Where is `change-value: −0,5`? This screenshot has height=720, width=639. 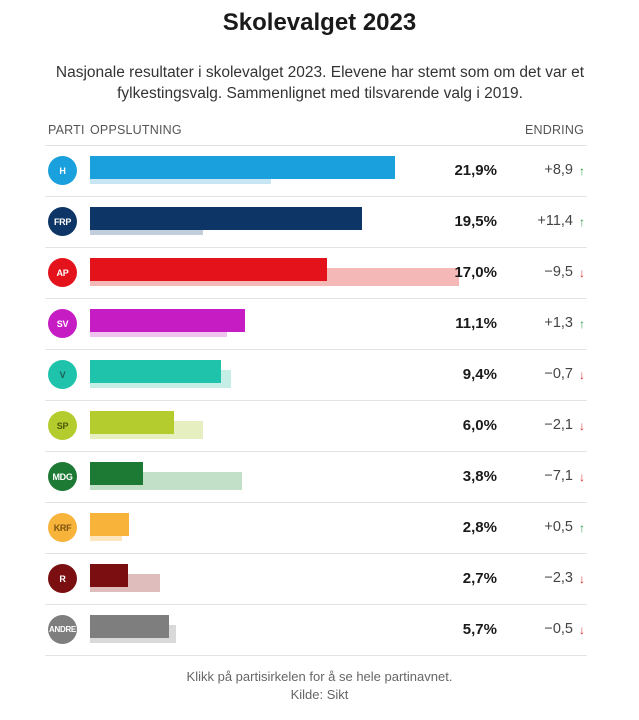 change-value: −0,5 is located at coordinates (558, 629).